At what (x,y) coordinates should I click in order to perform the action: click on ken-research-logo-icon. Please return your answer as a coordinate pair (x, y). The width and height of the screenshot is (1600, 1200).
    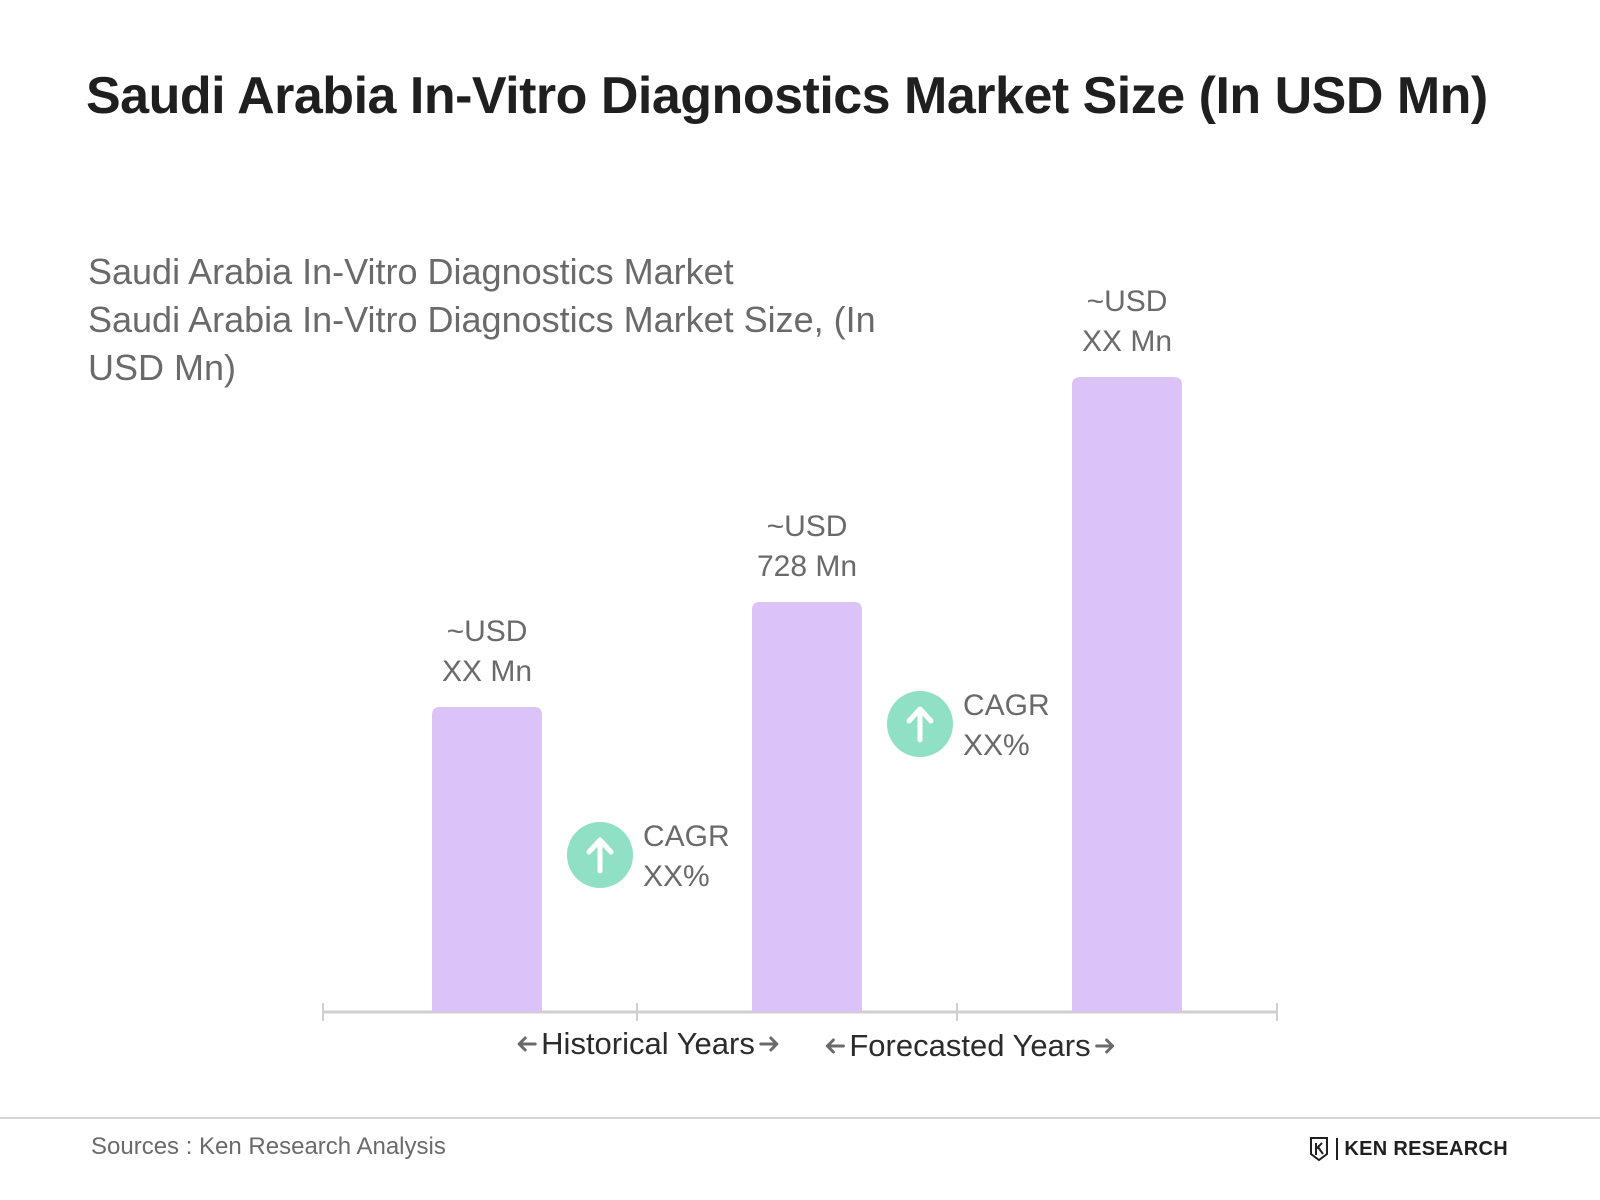
    Looking at the image, I should click on (1319, 1149).